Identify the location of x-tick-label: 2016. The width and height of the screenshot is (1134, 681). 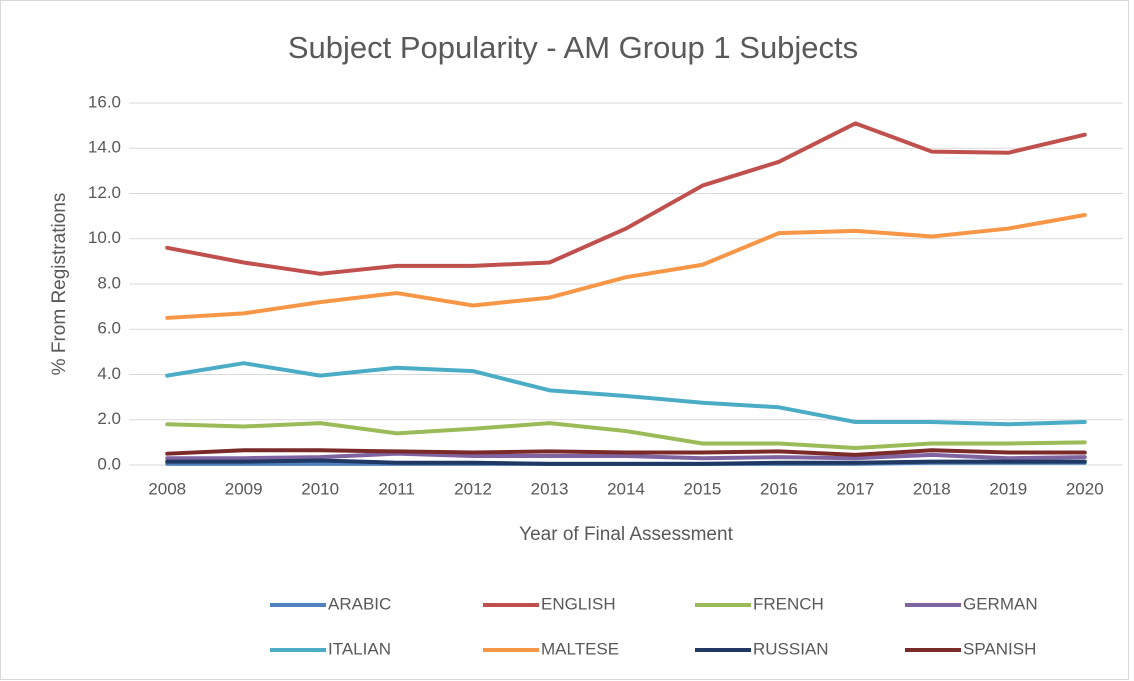
(779, 488).